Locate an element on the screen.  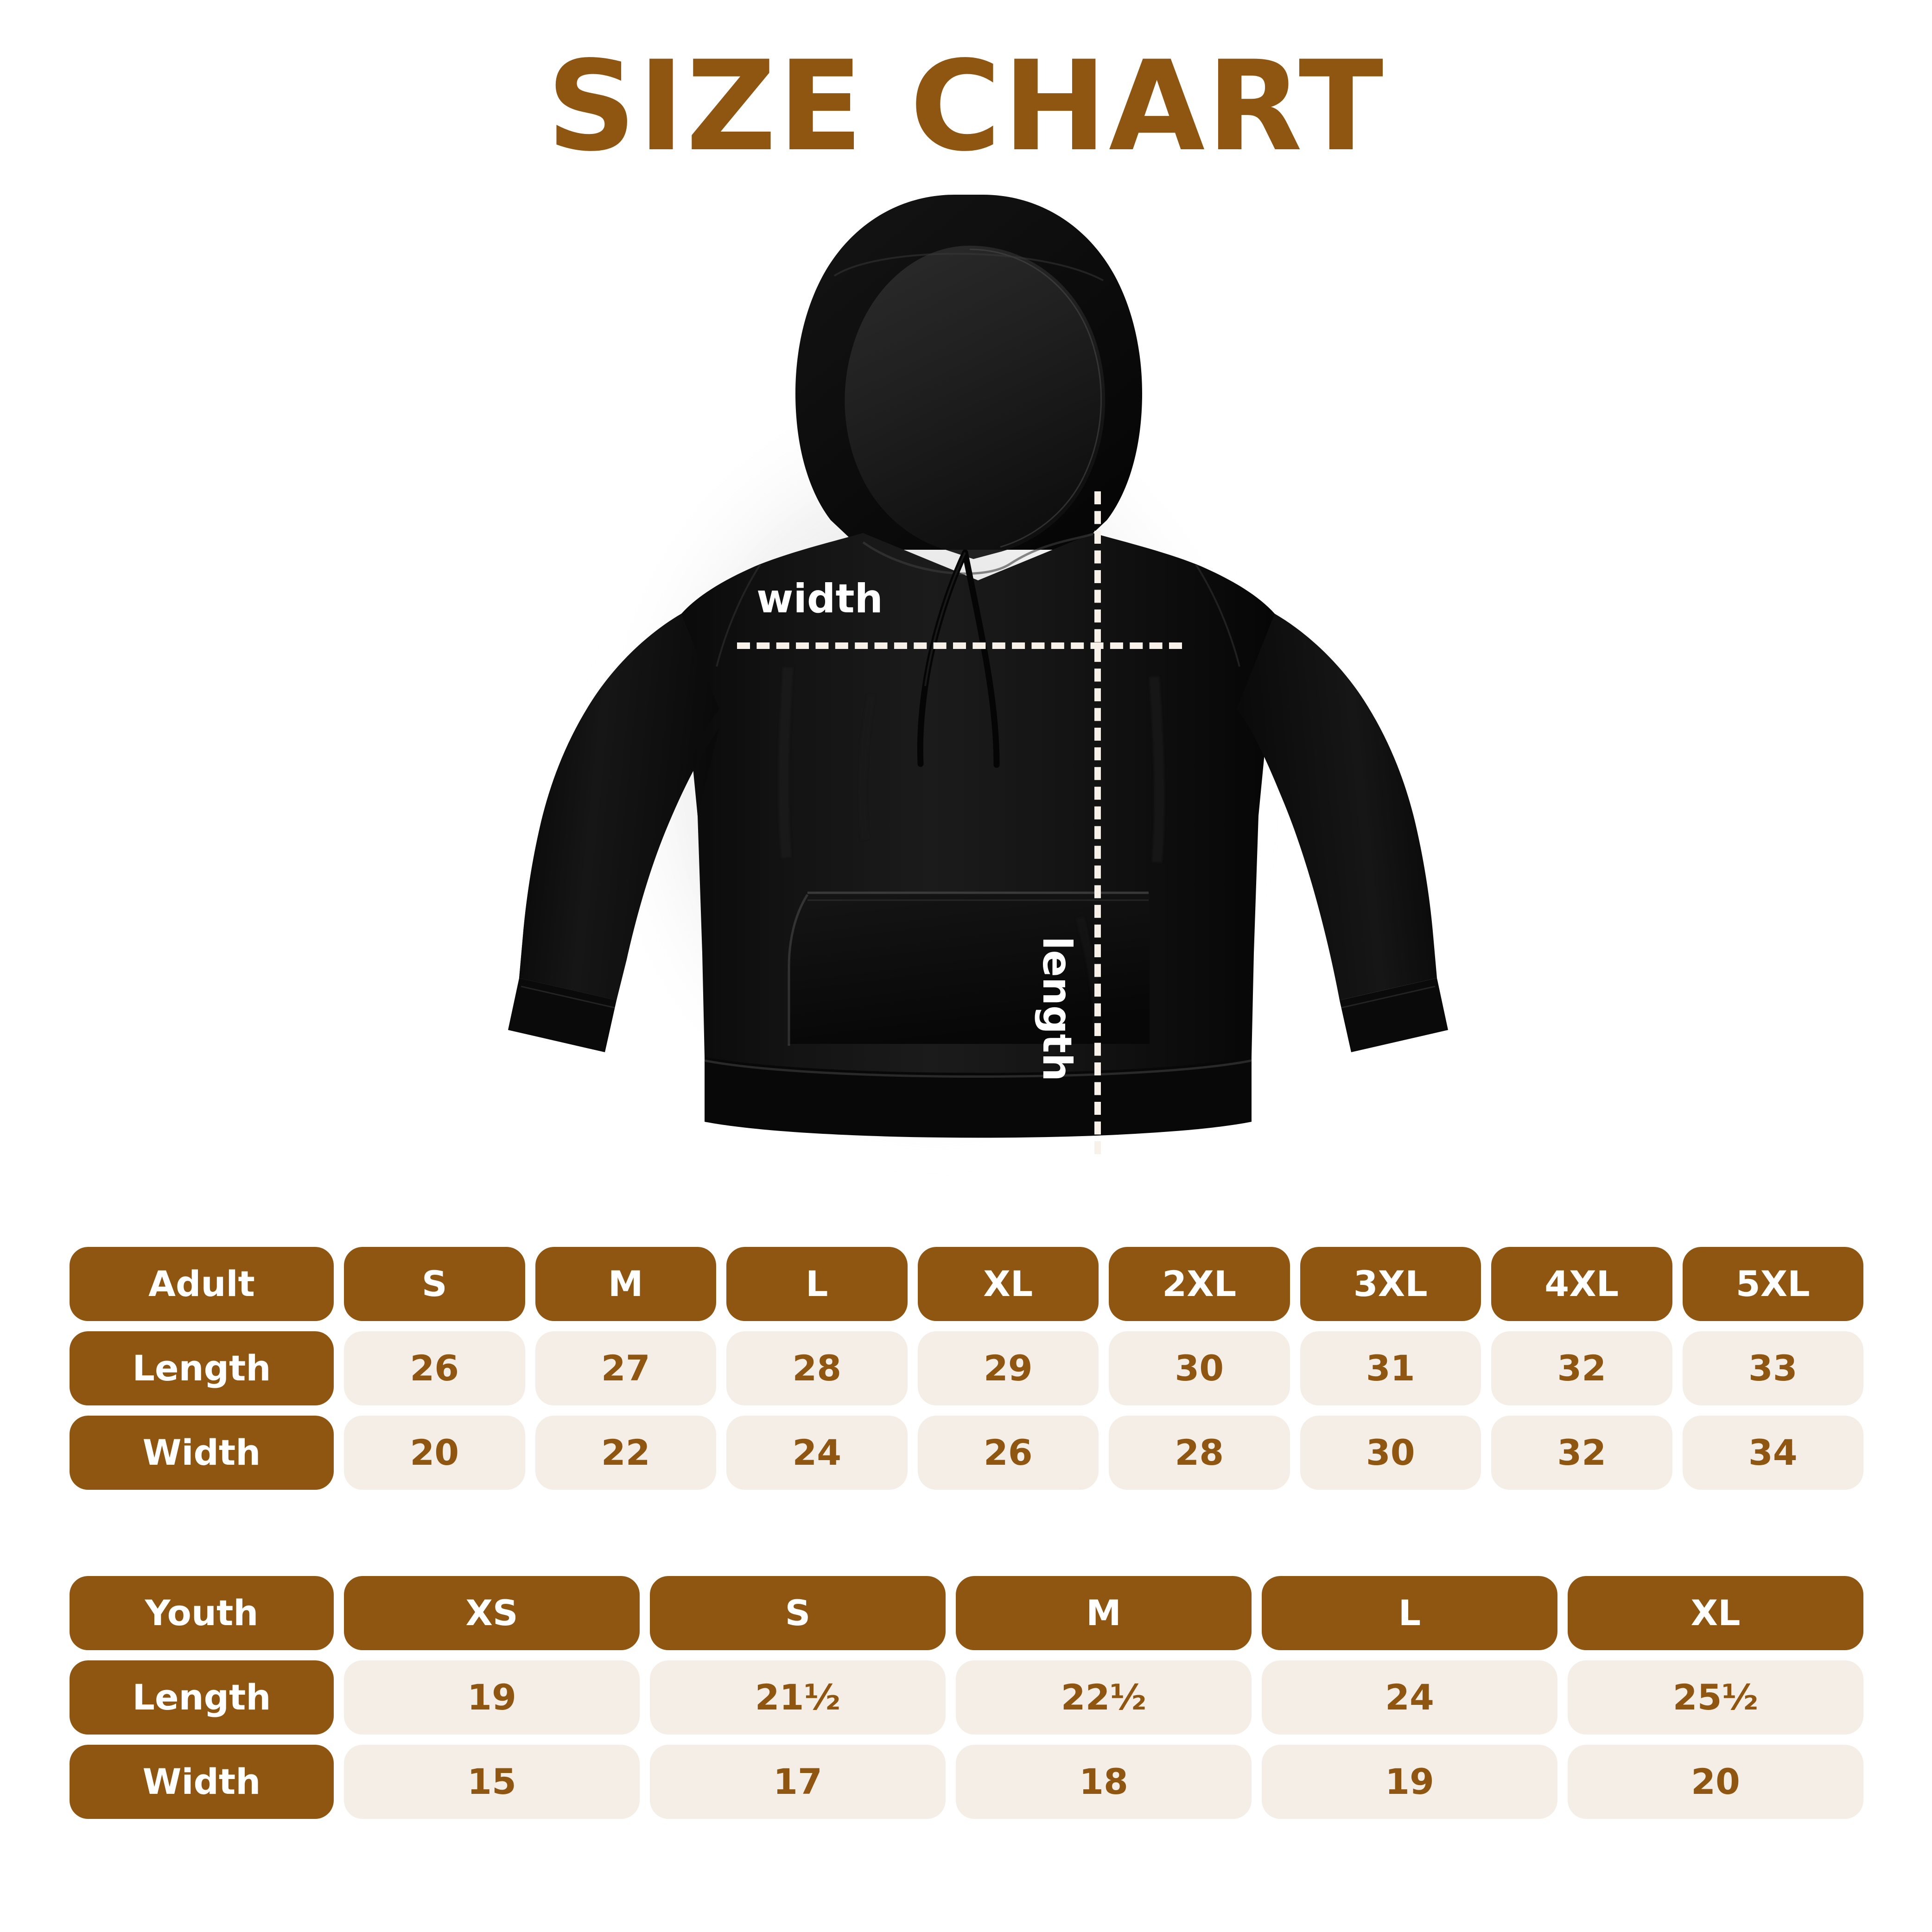
adult-length-s: 26 is located at coordinates (434, 1368).